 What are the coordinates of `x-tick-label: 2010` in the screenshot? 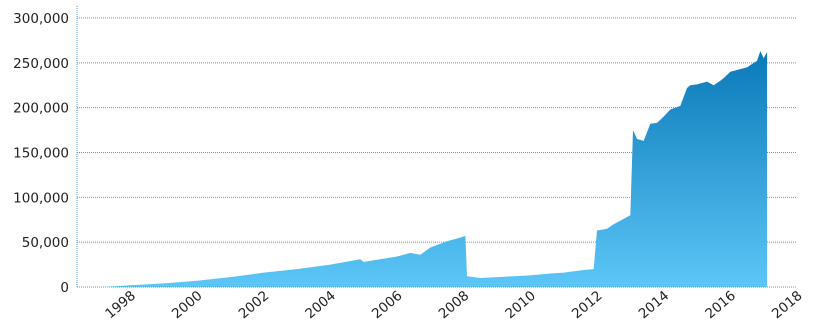 It's located at (520, 305).